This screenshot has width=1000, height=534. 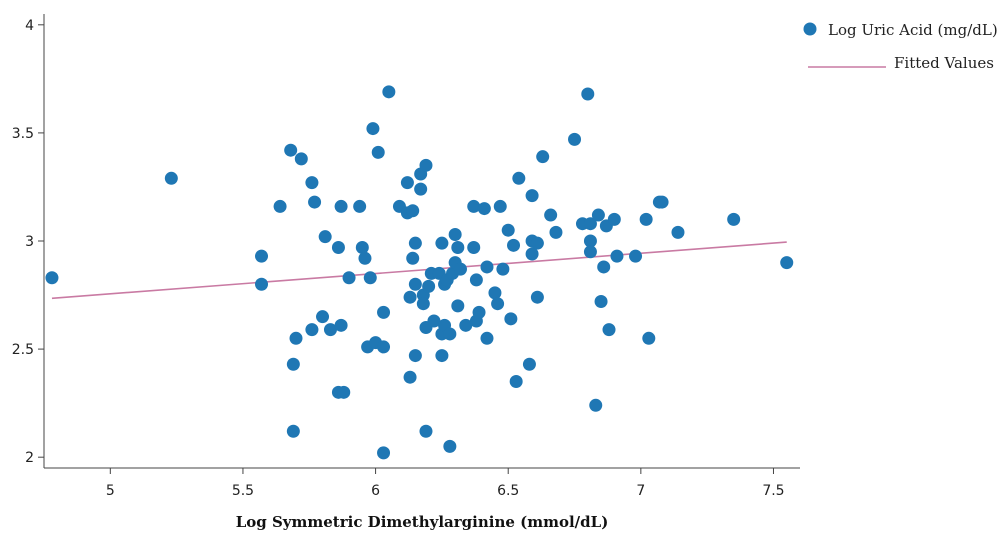 What do you see at coordinates (422, 522) in the screenshot?
I see `x-axis-title: Log Symmetric Dimethylarginine (mmol/dL)` at bounding box center [422, 522].